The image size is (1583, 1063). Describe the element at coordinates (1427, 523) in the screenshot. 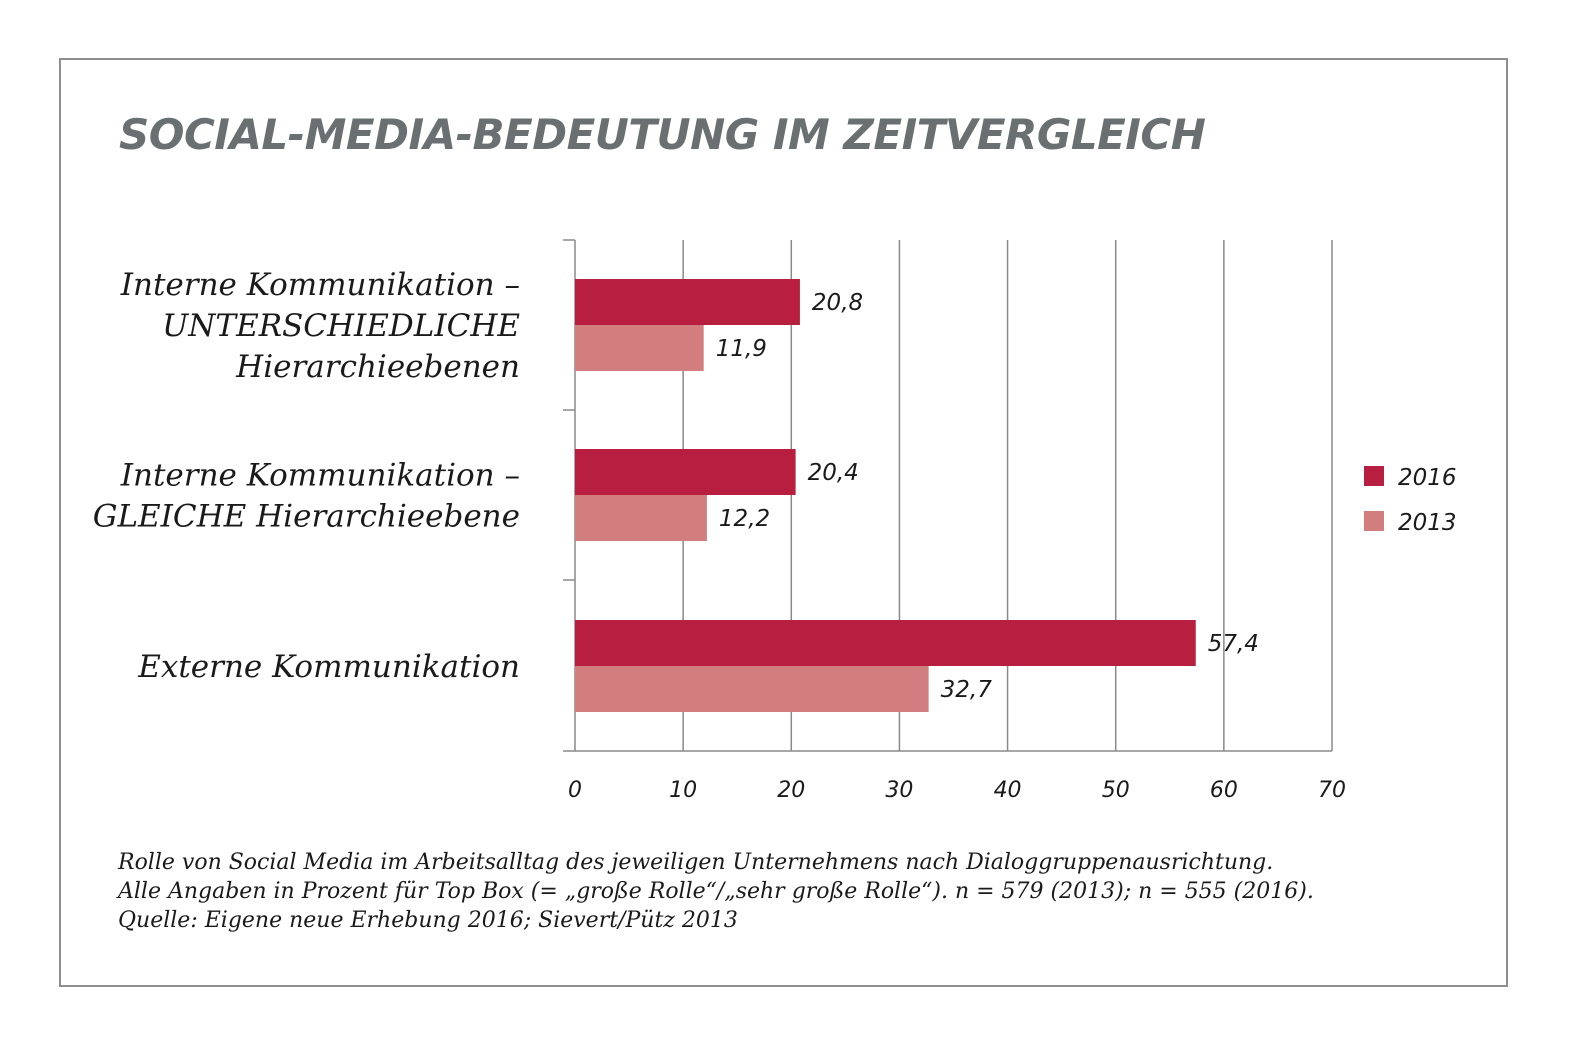

I see `legend-label-2013: 2013` at that location.